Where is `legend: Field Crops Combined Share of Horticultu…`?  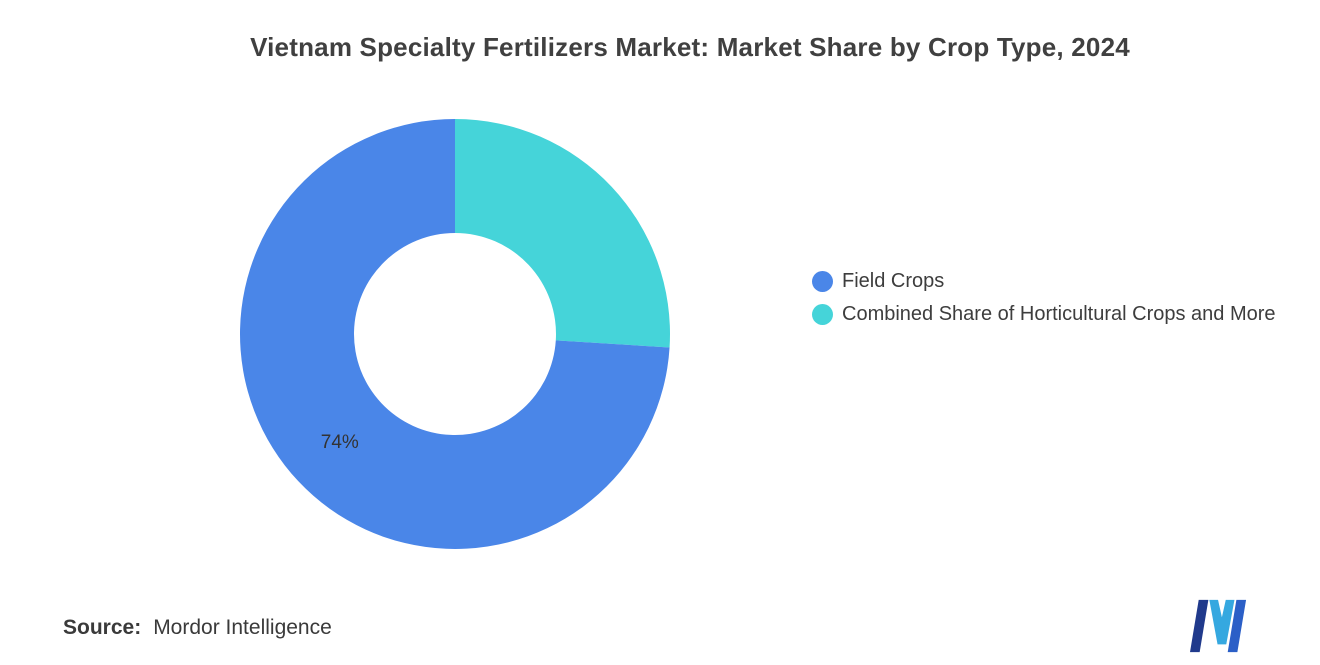 legend: Field Crops Combined Share of Horticultu… is located at coordinates (1048, 298).